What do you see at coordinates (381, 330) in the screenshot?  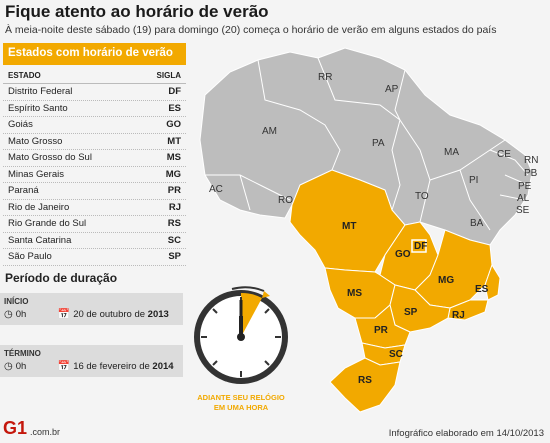 I see `label-pr: PR` at bounding box center [381, 330].